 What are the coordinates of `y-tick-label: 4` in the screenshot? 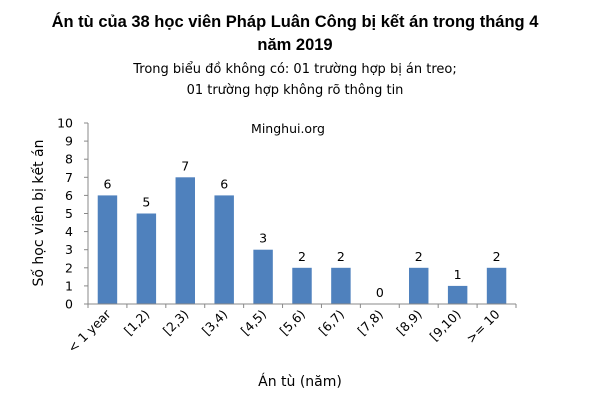 It's located at (69, 231).